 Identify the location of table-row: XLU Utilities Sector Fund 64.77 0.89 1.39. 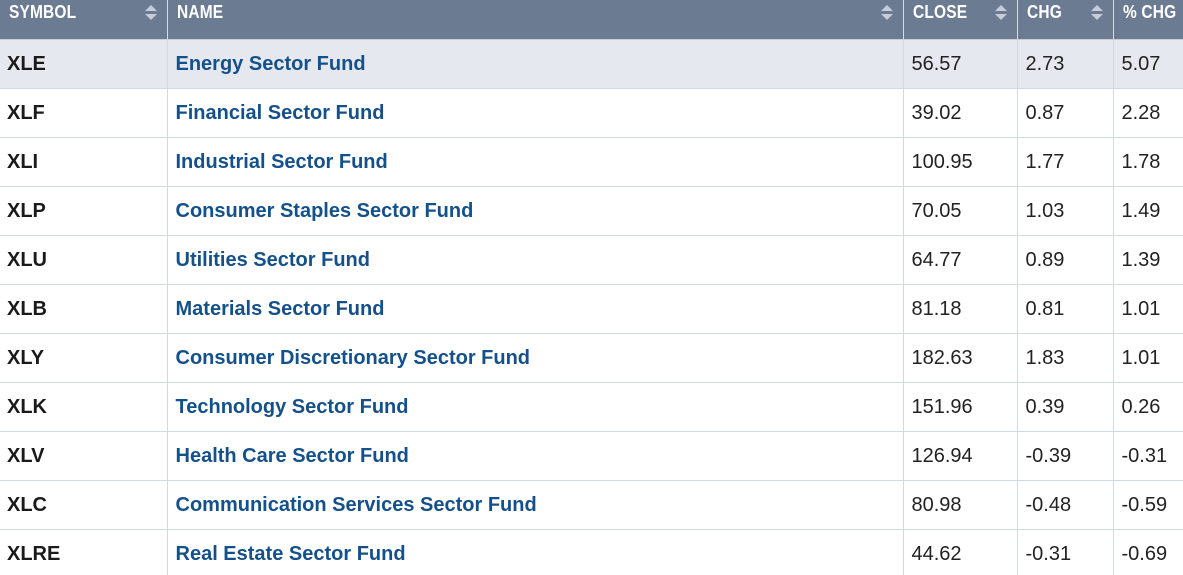
(591, 260).